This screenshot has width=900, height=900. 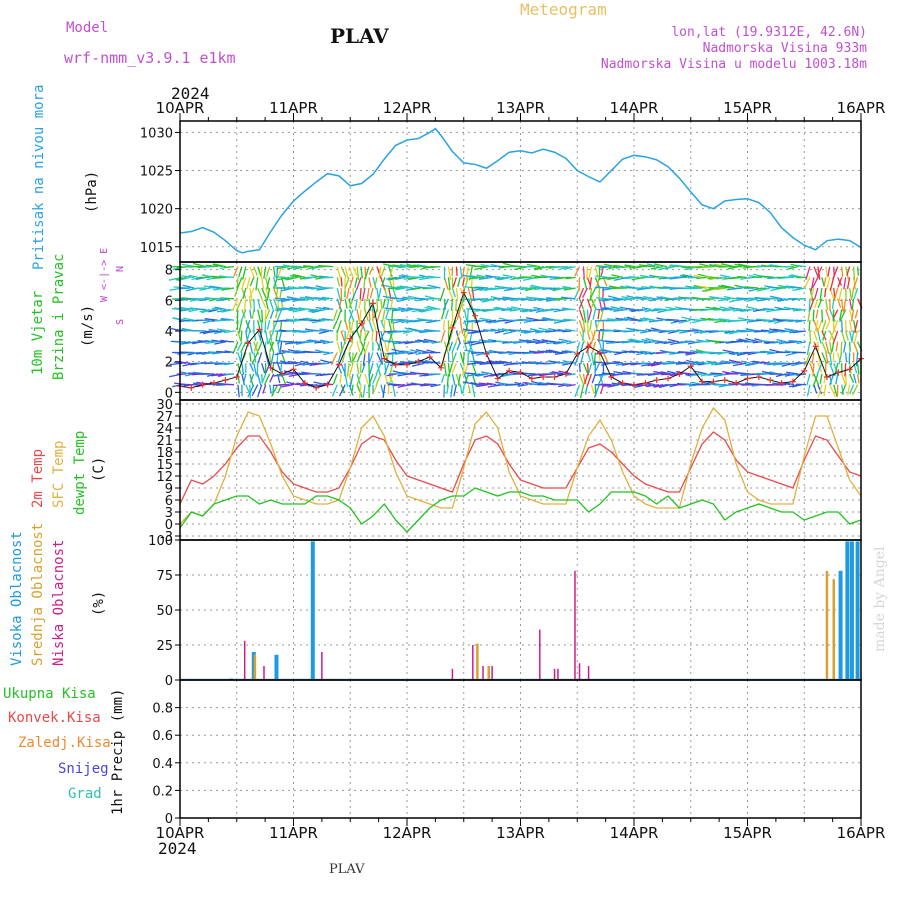 What do you see at coordinates (520, 749) in the screenshot?
I see `panel-frame` at bounding box center [520, 749].